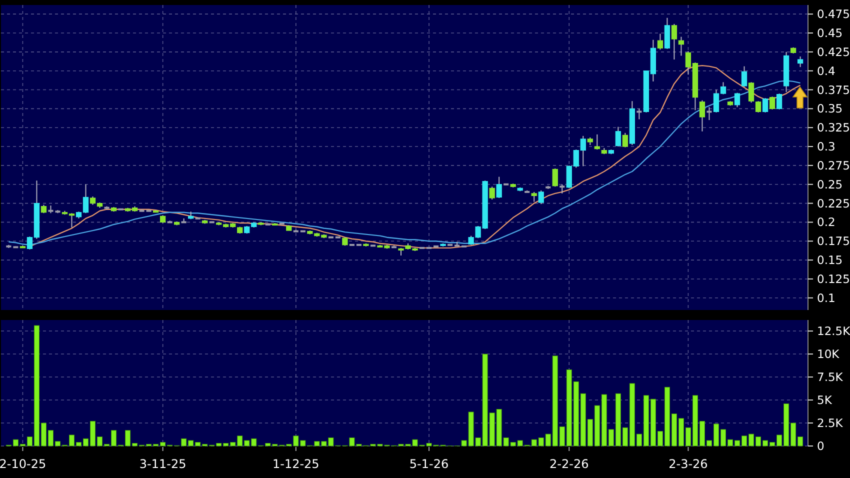 The image size is (850, 478). I want to click on y-tick-label: 0.45, so click(830, 33).